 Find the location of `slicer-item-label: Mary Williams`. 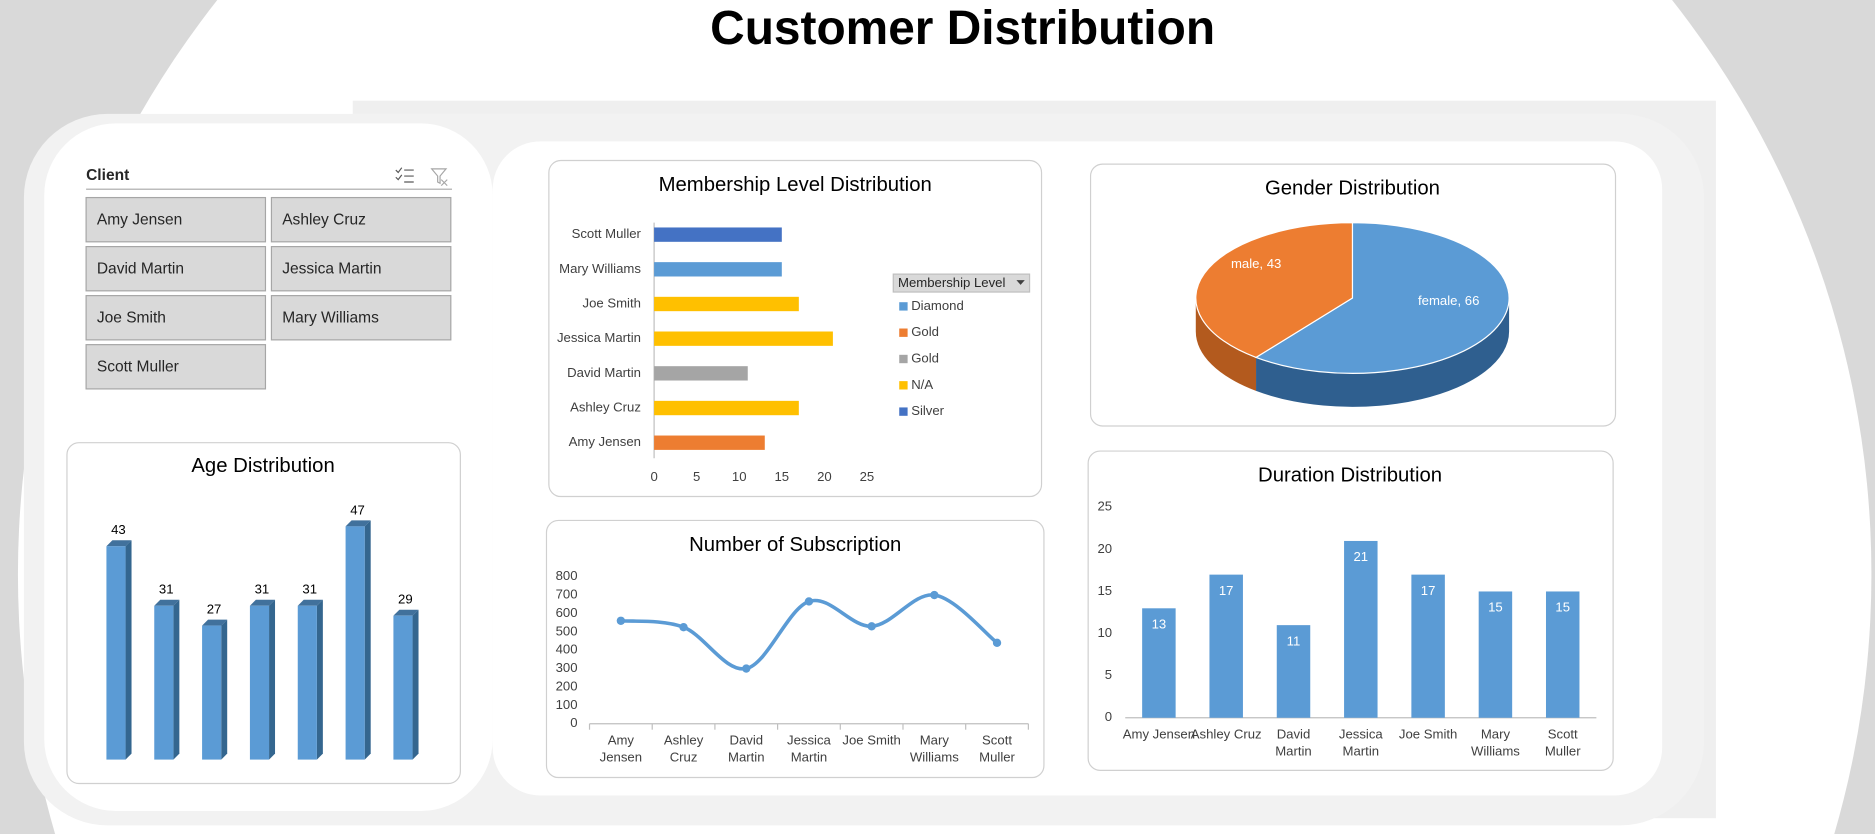

slicer-item-label: Mary Williams is located at coordinates (330, 317).